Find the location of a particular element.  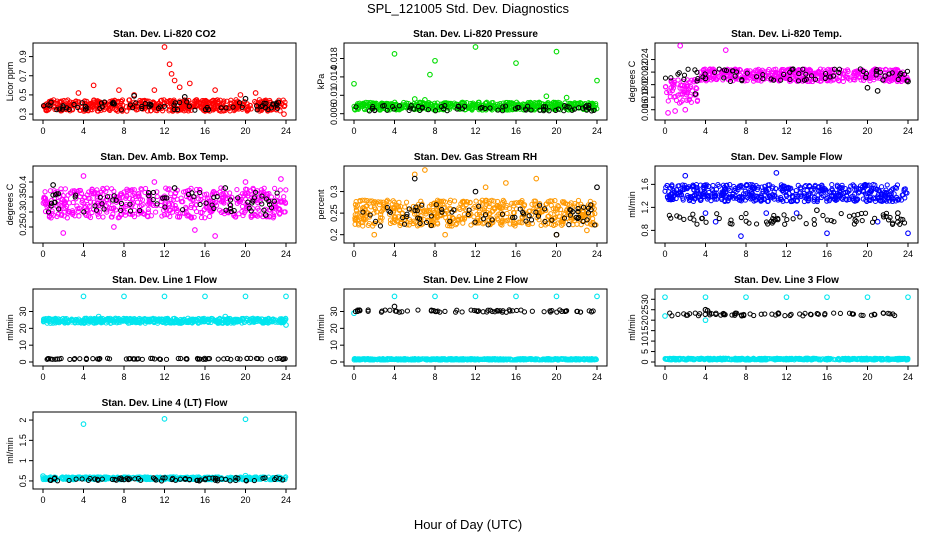

panel-title: Stan. Dev. Line 2 Flow is located at coordinates (475, 280).